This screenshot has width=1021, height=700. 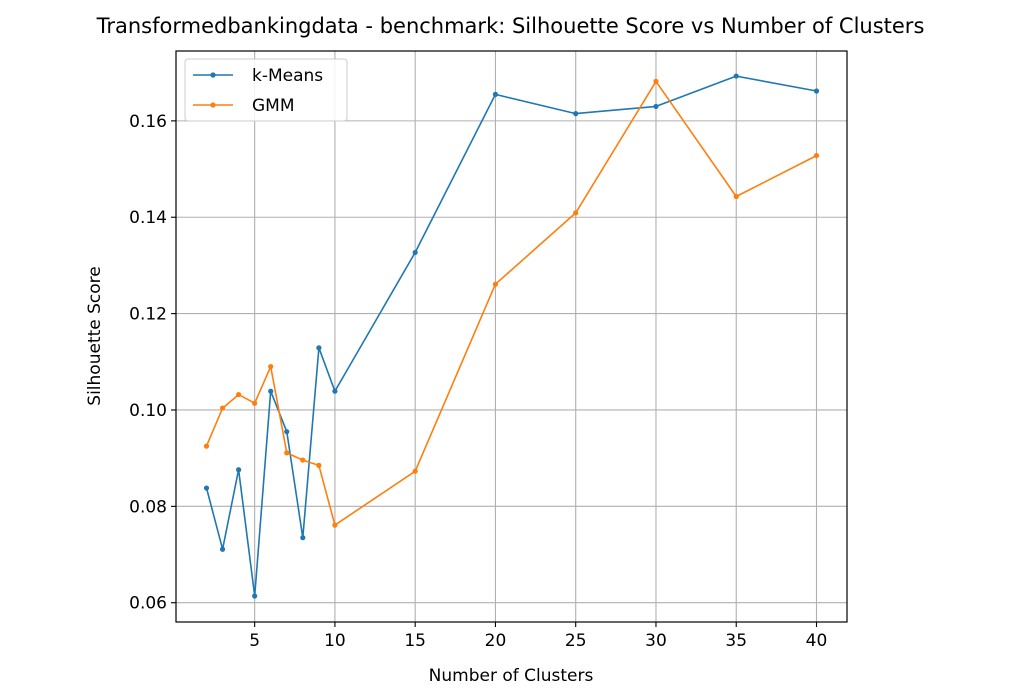 What do you see at coordinates (496, 641) in the screenshot?
I see `x-tick-label: 20` at bounding box center [496, 641].